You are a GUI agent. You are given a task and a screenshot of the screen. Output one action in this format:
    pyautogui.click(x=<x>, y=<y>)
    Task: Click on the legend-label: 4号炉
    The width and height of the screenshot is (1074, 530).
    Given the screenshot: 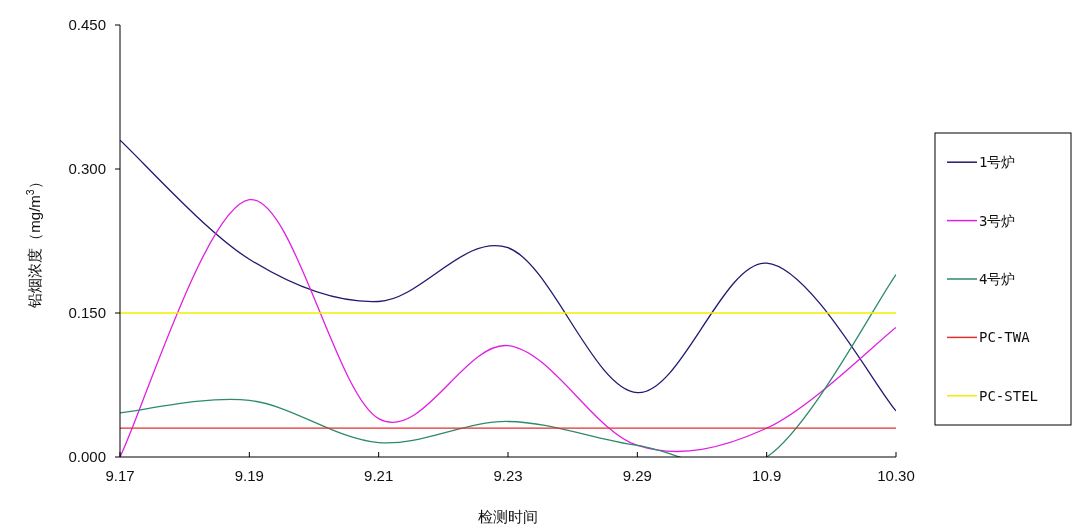 What is the action you would take?
    pyautogui.click(x=997, y=279)
    